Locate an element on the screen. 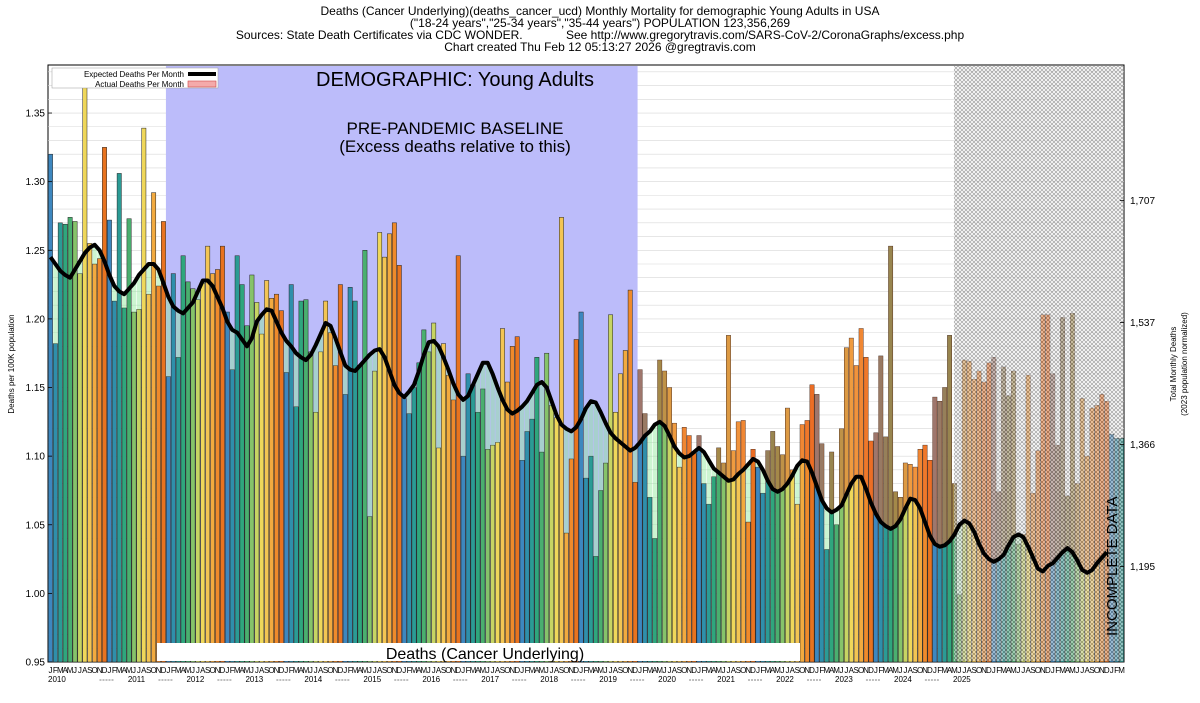  y-tick-label: 1.25 is located at coordinates (36, 251).